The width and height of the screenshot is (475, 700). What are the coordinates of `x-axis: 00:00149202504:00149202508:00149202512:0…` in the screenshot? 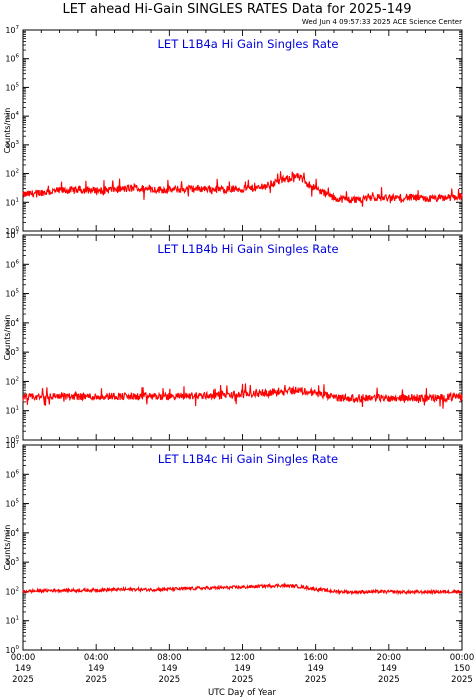 It's located at (243, 669).